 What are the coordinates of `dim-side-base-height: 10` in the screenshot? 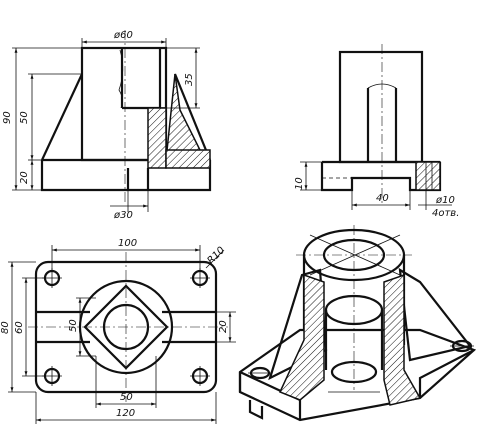 It's located at (299, 183).